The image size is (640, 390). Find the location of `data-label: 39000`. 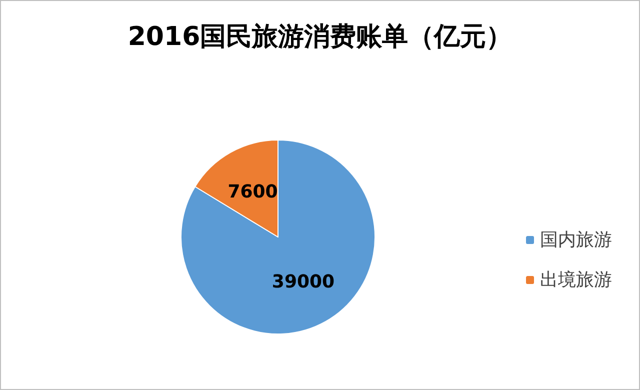

data-label: 39000 is located at coordinates (303, 281).